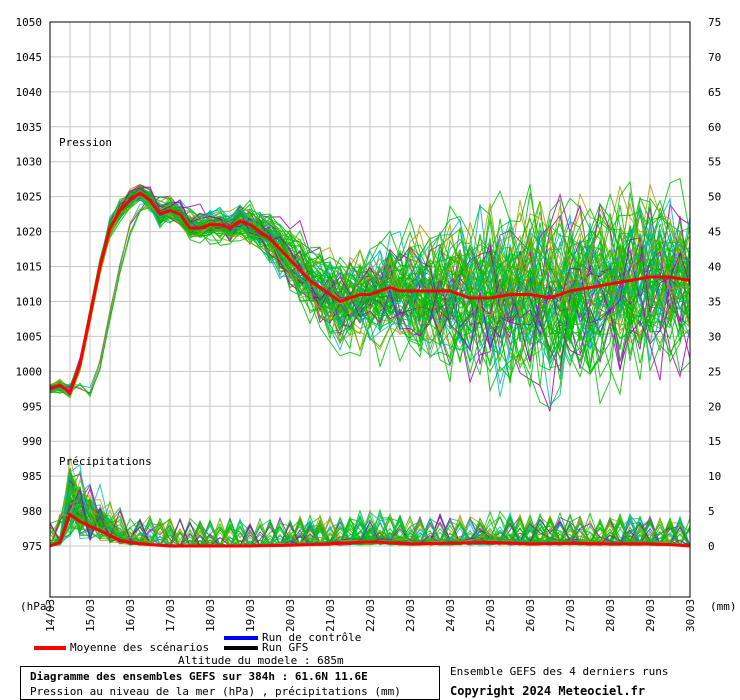 This screenshot has height=700, width=740. Describe the element at coordinates (32, 476) in the screenshot. I see `left-tick-label: 985` at that location.